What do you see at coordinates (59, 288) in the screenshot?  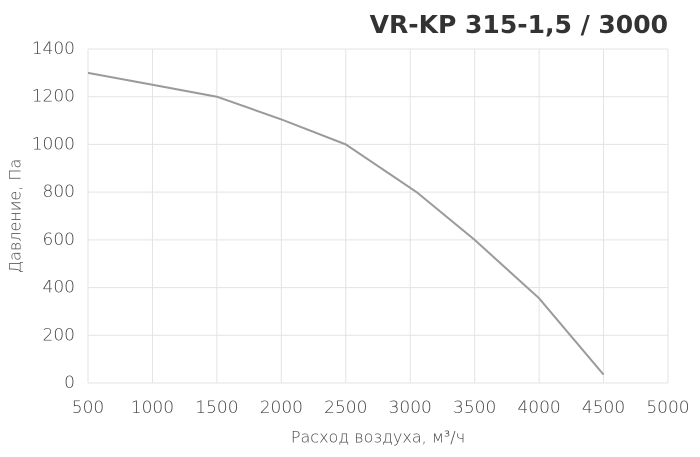 I see `y-tick-label: 400` at bounding box center [59, 288].